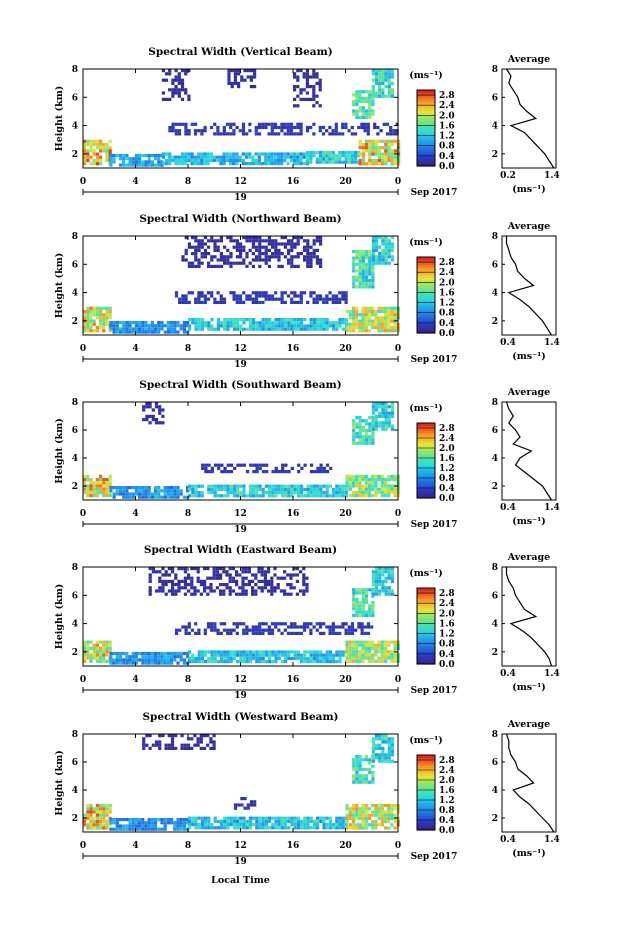 This screenshot has width=619, height=929. I want to click on profile-title: Average, so click(528, 724).